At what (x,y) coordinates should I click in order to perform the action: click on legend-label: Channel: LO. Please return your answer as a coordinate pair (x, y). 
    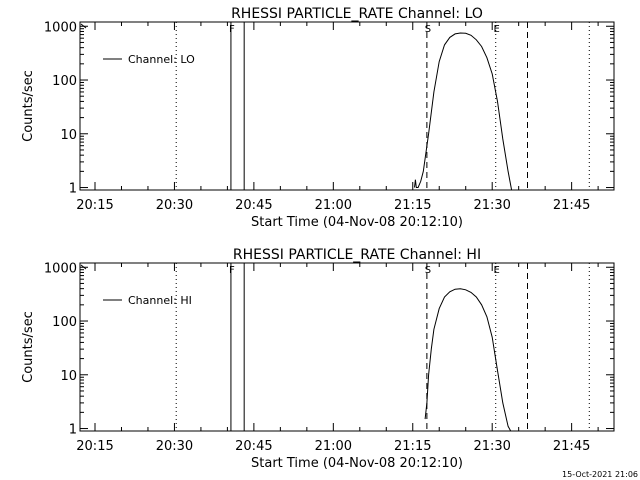
    Looking at the image, I should click on (161, 59).